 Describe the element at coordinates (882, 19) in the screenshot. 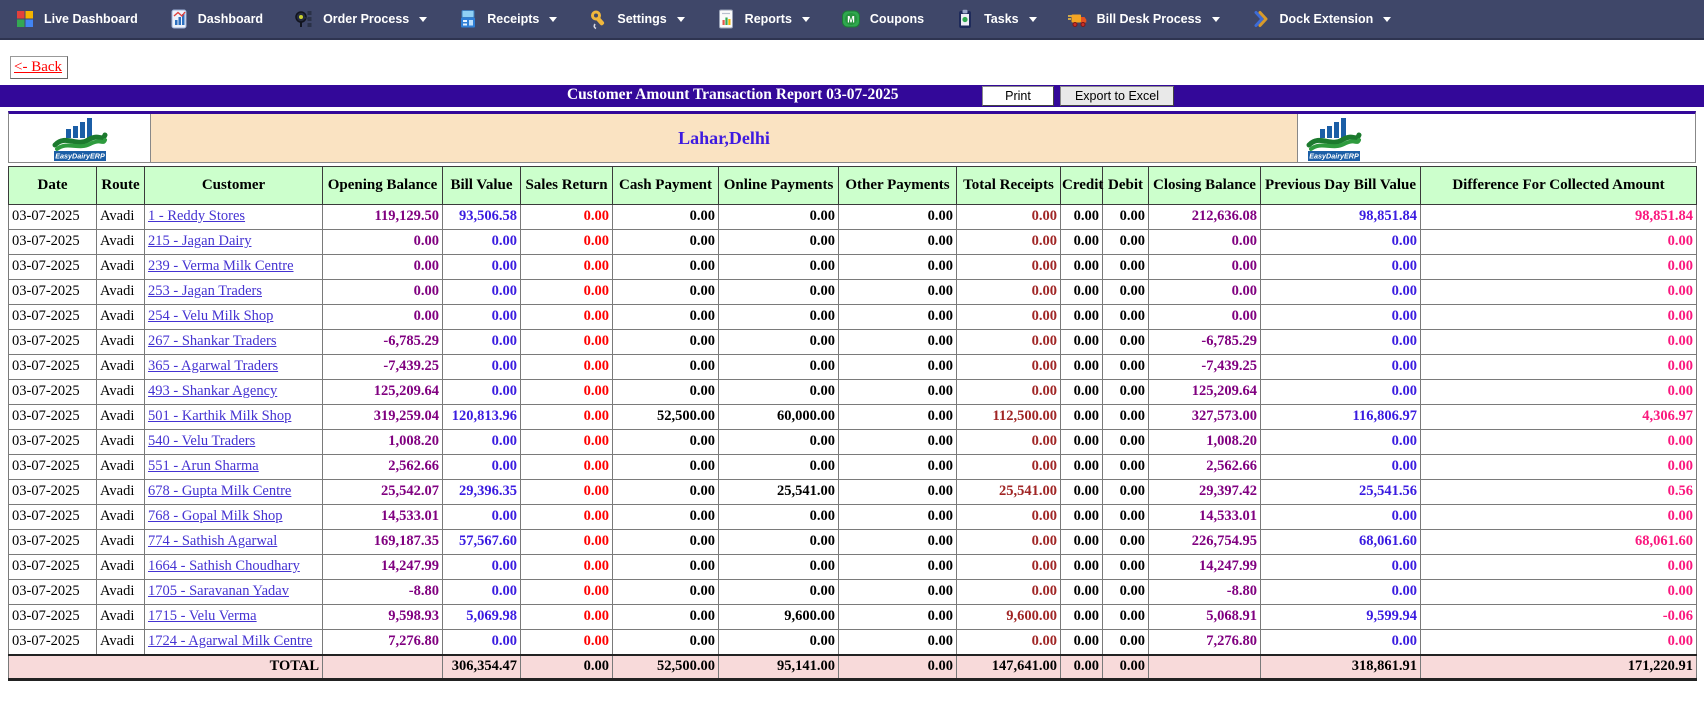

I see `nav-item-coupons: M Coupons` at that location.